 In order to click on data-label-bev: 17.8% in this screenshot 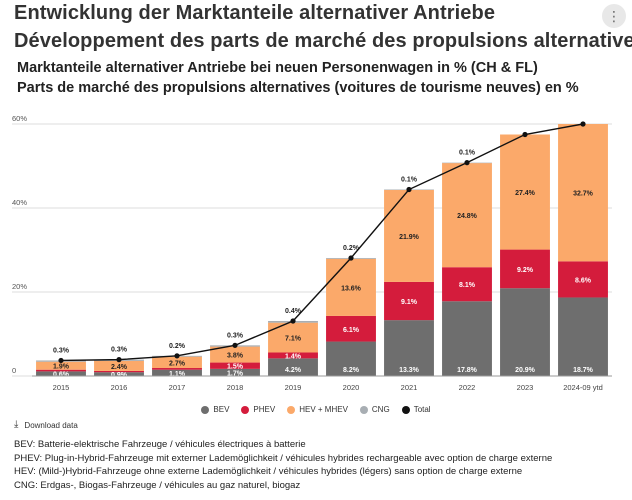, I will do `click(467, 370)`.